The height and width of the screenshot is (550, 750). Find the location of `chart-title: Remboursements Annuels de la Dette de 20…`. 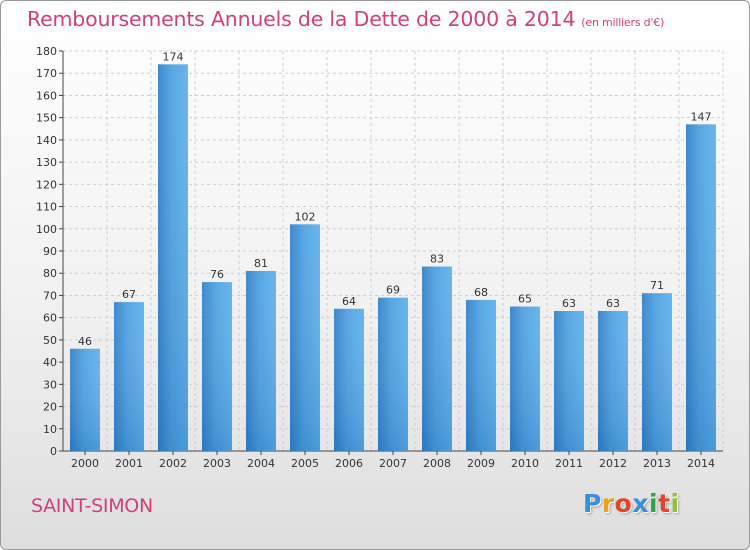

chart-title: Remboursements Annuels de la Dette de 20… is located at coordinates (345, 19).